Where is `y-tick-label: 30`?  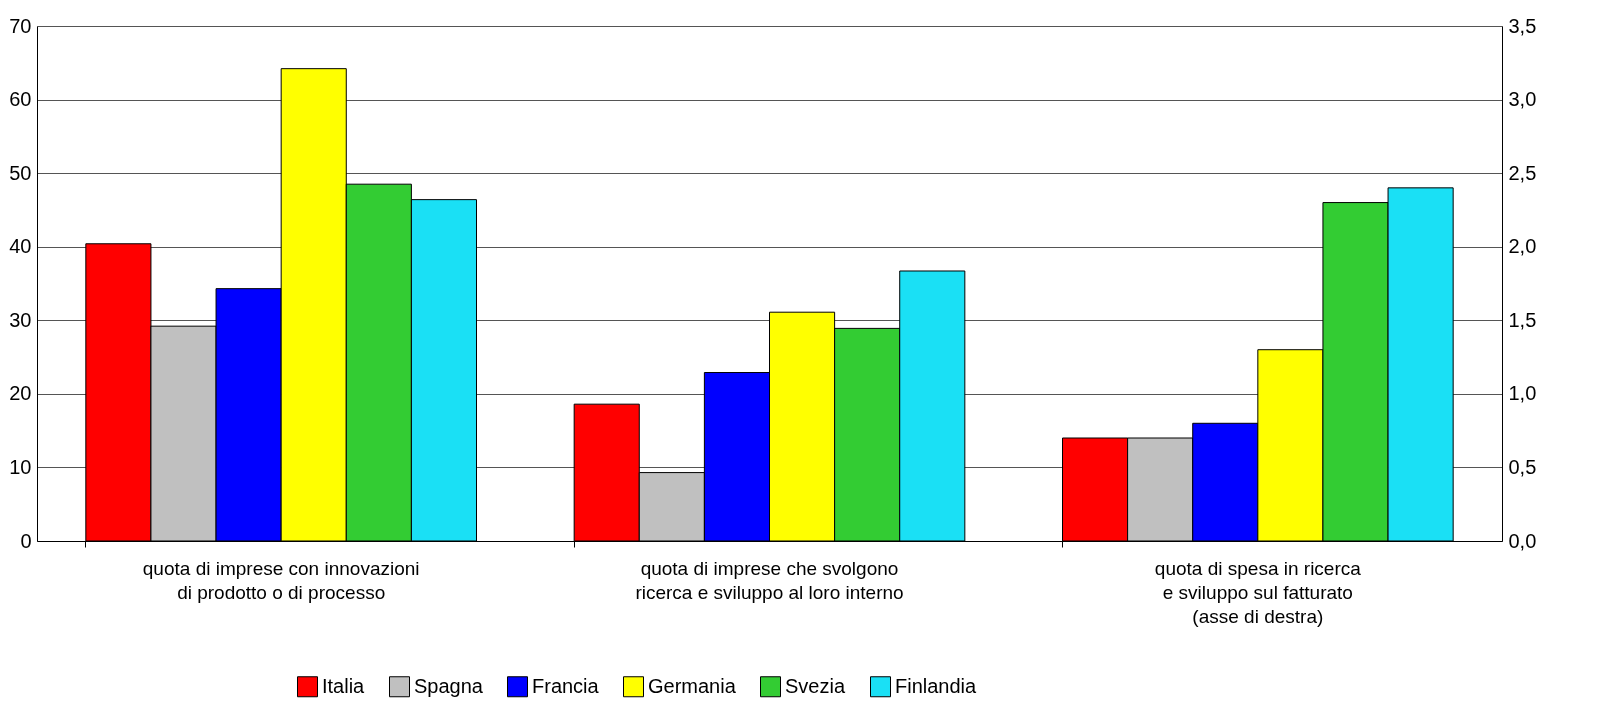 y-tick-label: 30 is located at coordinates (20, 319).